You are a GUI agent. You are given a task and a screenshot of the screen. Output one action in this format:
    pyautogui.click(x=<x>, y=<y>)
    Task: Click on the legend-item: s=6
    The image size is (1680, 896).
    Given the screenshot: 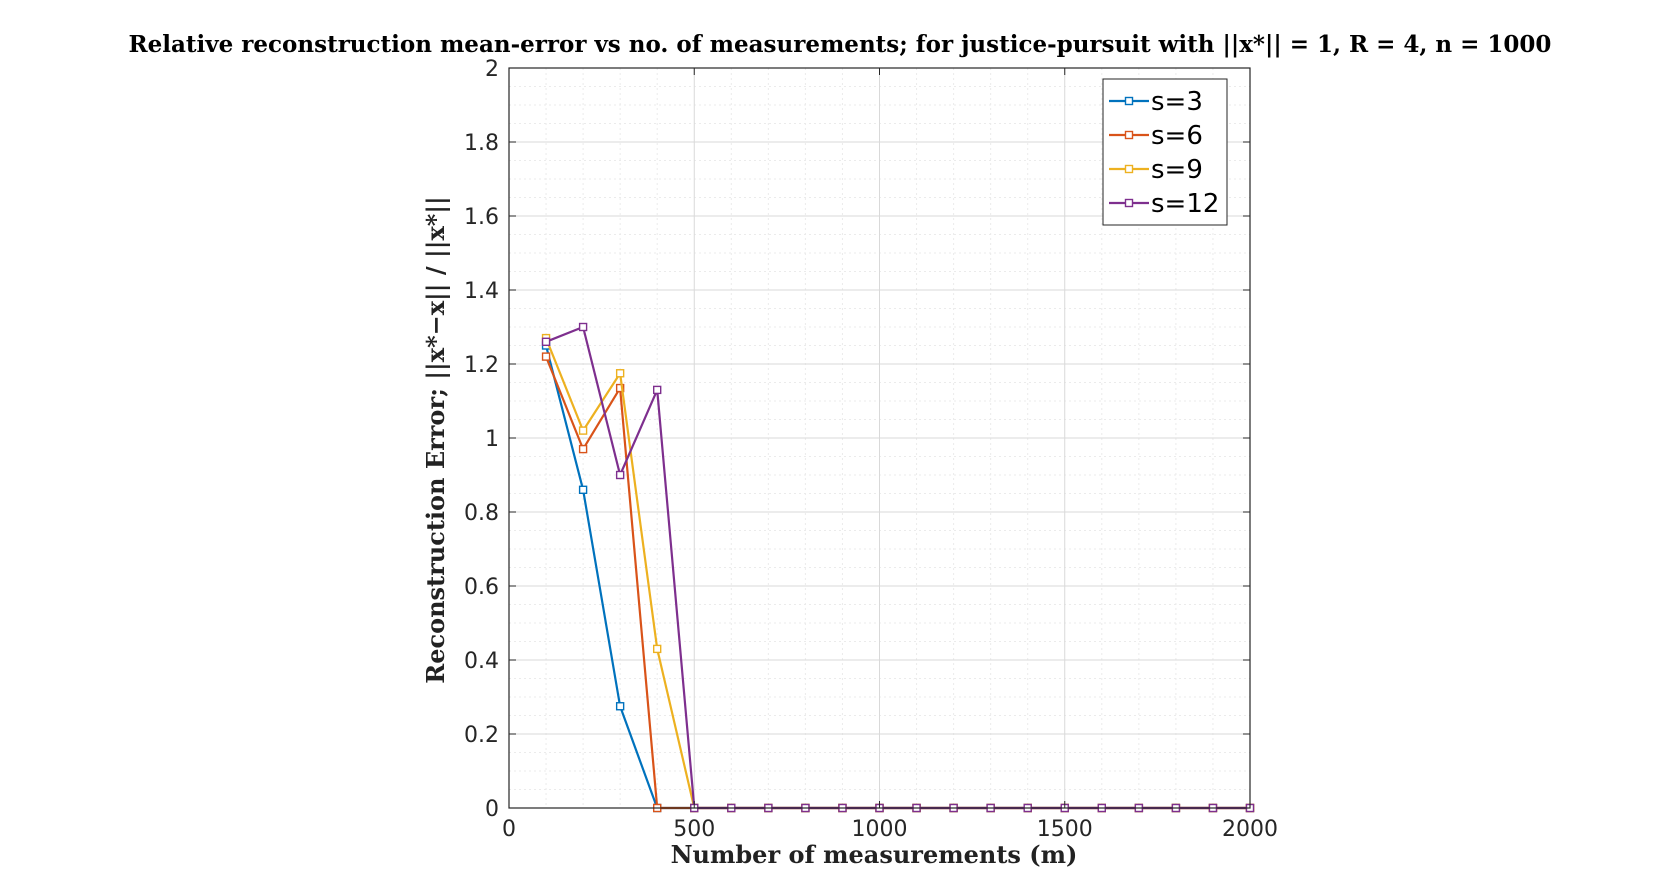 What is the action you would take?
    pyautogui.click(x=1156, y=136)
    